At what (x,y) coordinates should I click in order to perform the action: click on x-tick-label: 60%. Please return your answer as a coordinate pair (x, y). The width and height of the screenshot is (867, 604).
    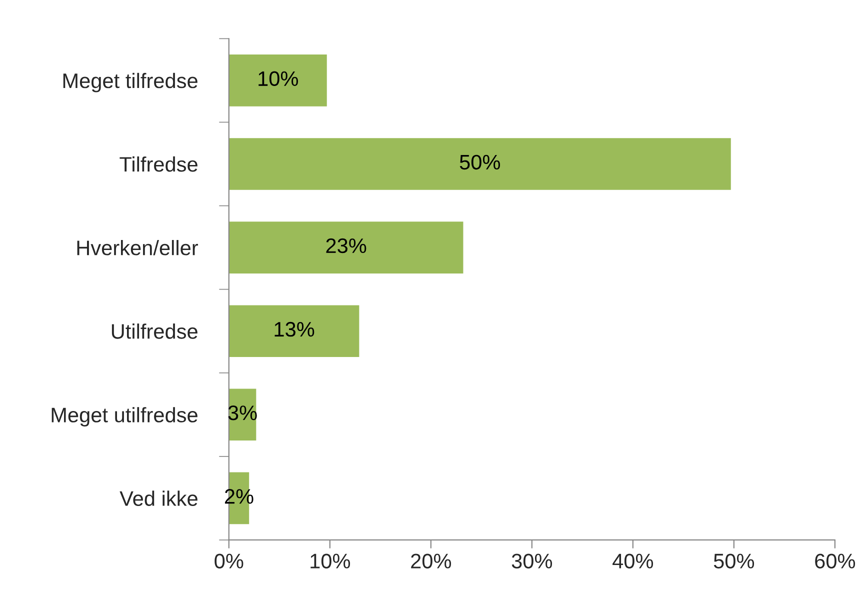
    Looking at the image, I should click on (835, 561).